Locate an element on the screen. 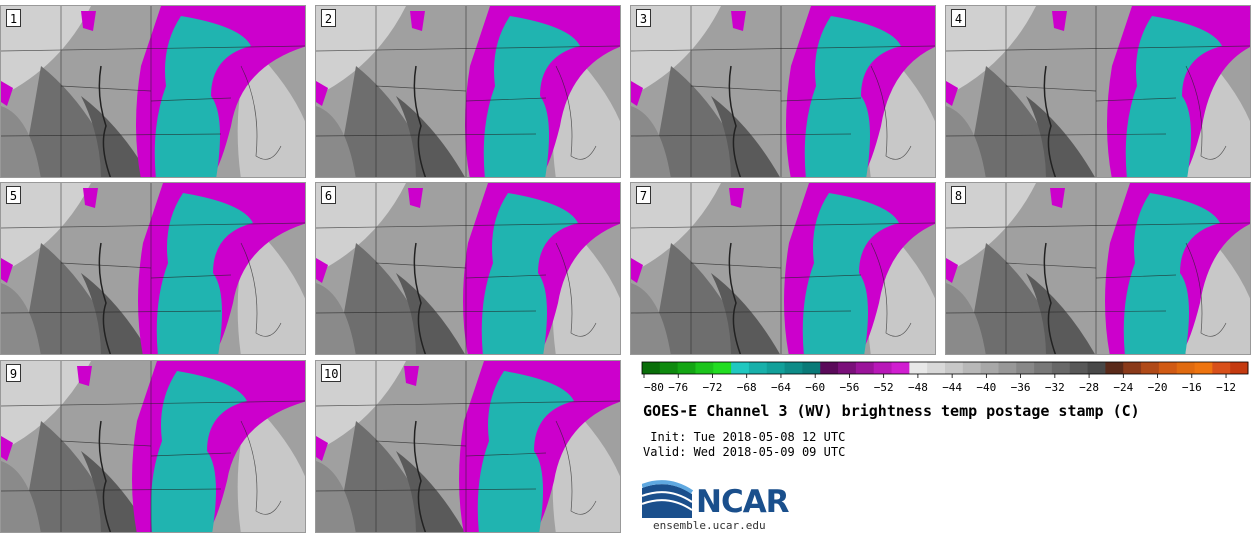 Image resolution: width=1260 pixels, height=533 pixels. panel-number: 10 is located at coordinates (331, 373).